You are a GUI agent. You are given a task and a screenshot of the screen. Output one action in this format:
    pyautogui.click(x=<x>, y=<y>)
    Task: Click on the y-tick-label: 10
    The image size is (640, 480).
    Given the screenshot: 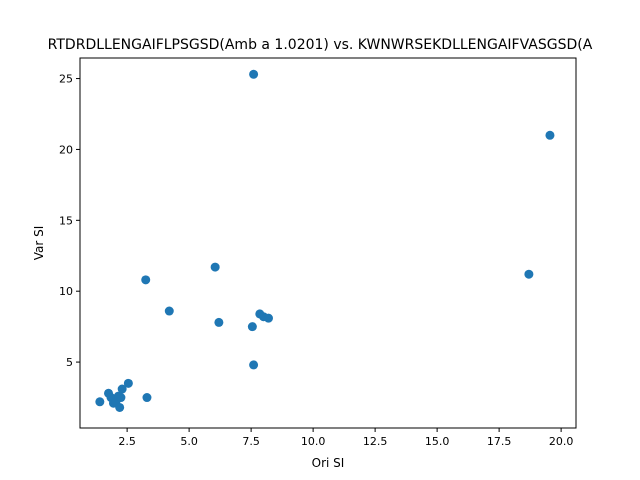 What is the action you would take?
    pyautogui.click(x=66, y=291)
    